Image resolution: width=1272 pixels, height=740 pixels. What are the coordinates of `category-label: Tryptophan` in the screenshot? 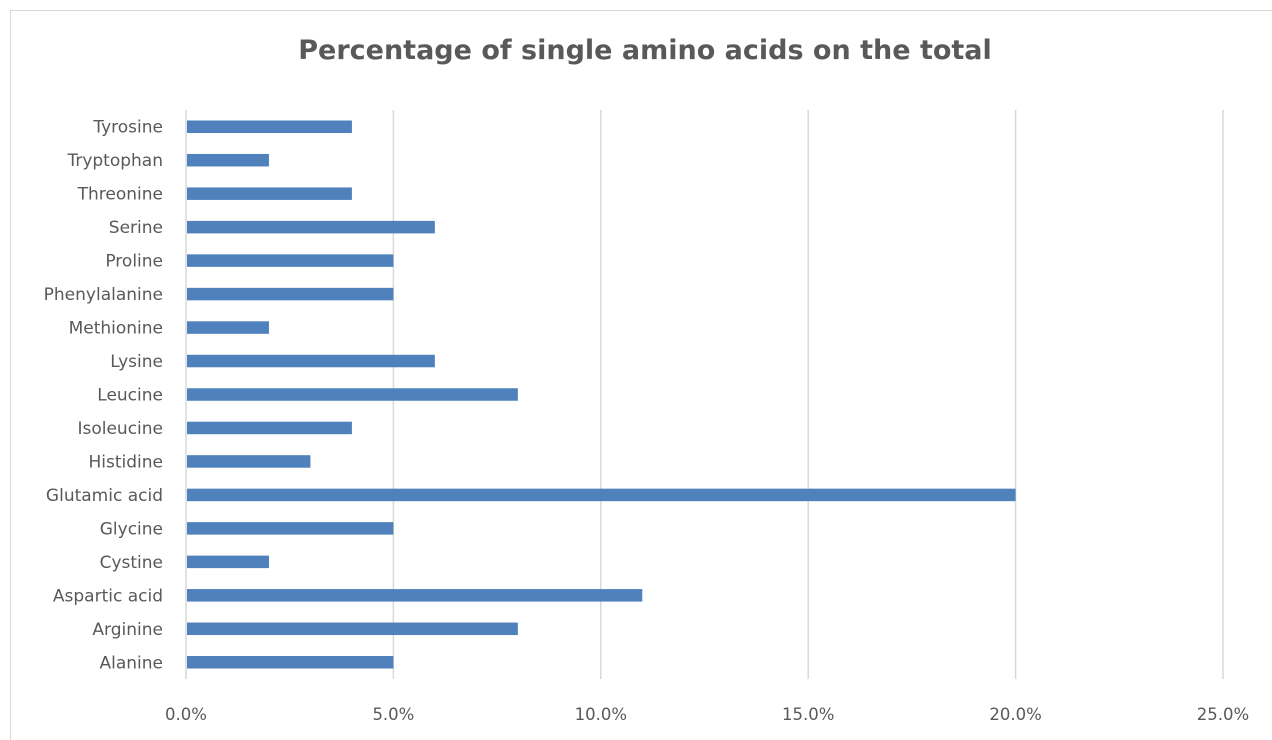 It's located at (114, 161).